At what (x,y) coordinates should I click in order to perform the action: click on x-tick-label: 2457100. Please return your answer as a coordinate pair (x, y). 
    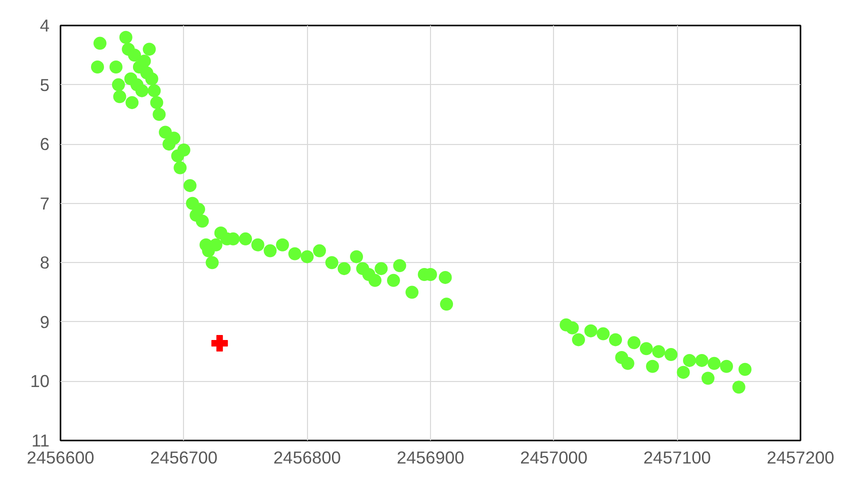
    Looking at the image, I should click on (677, 458).